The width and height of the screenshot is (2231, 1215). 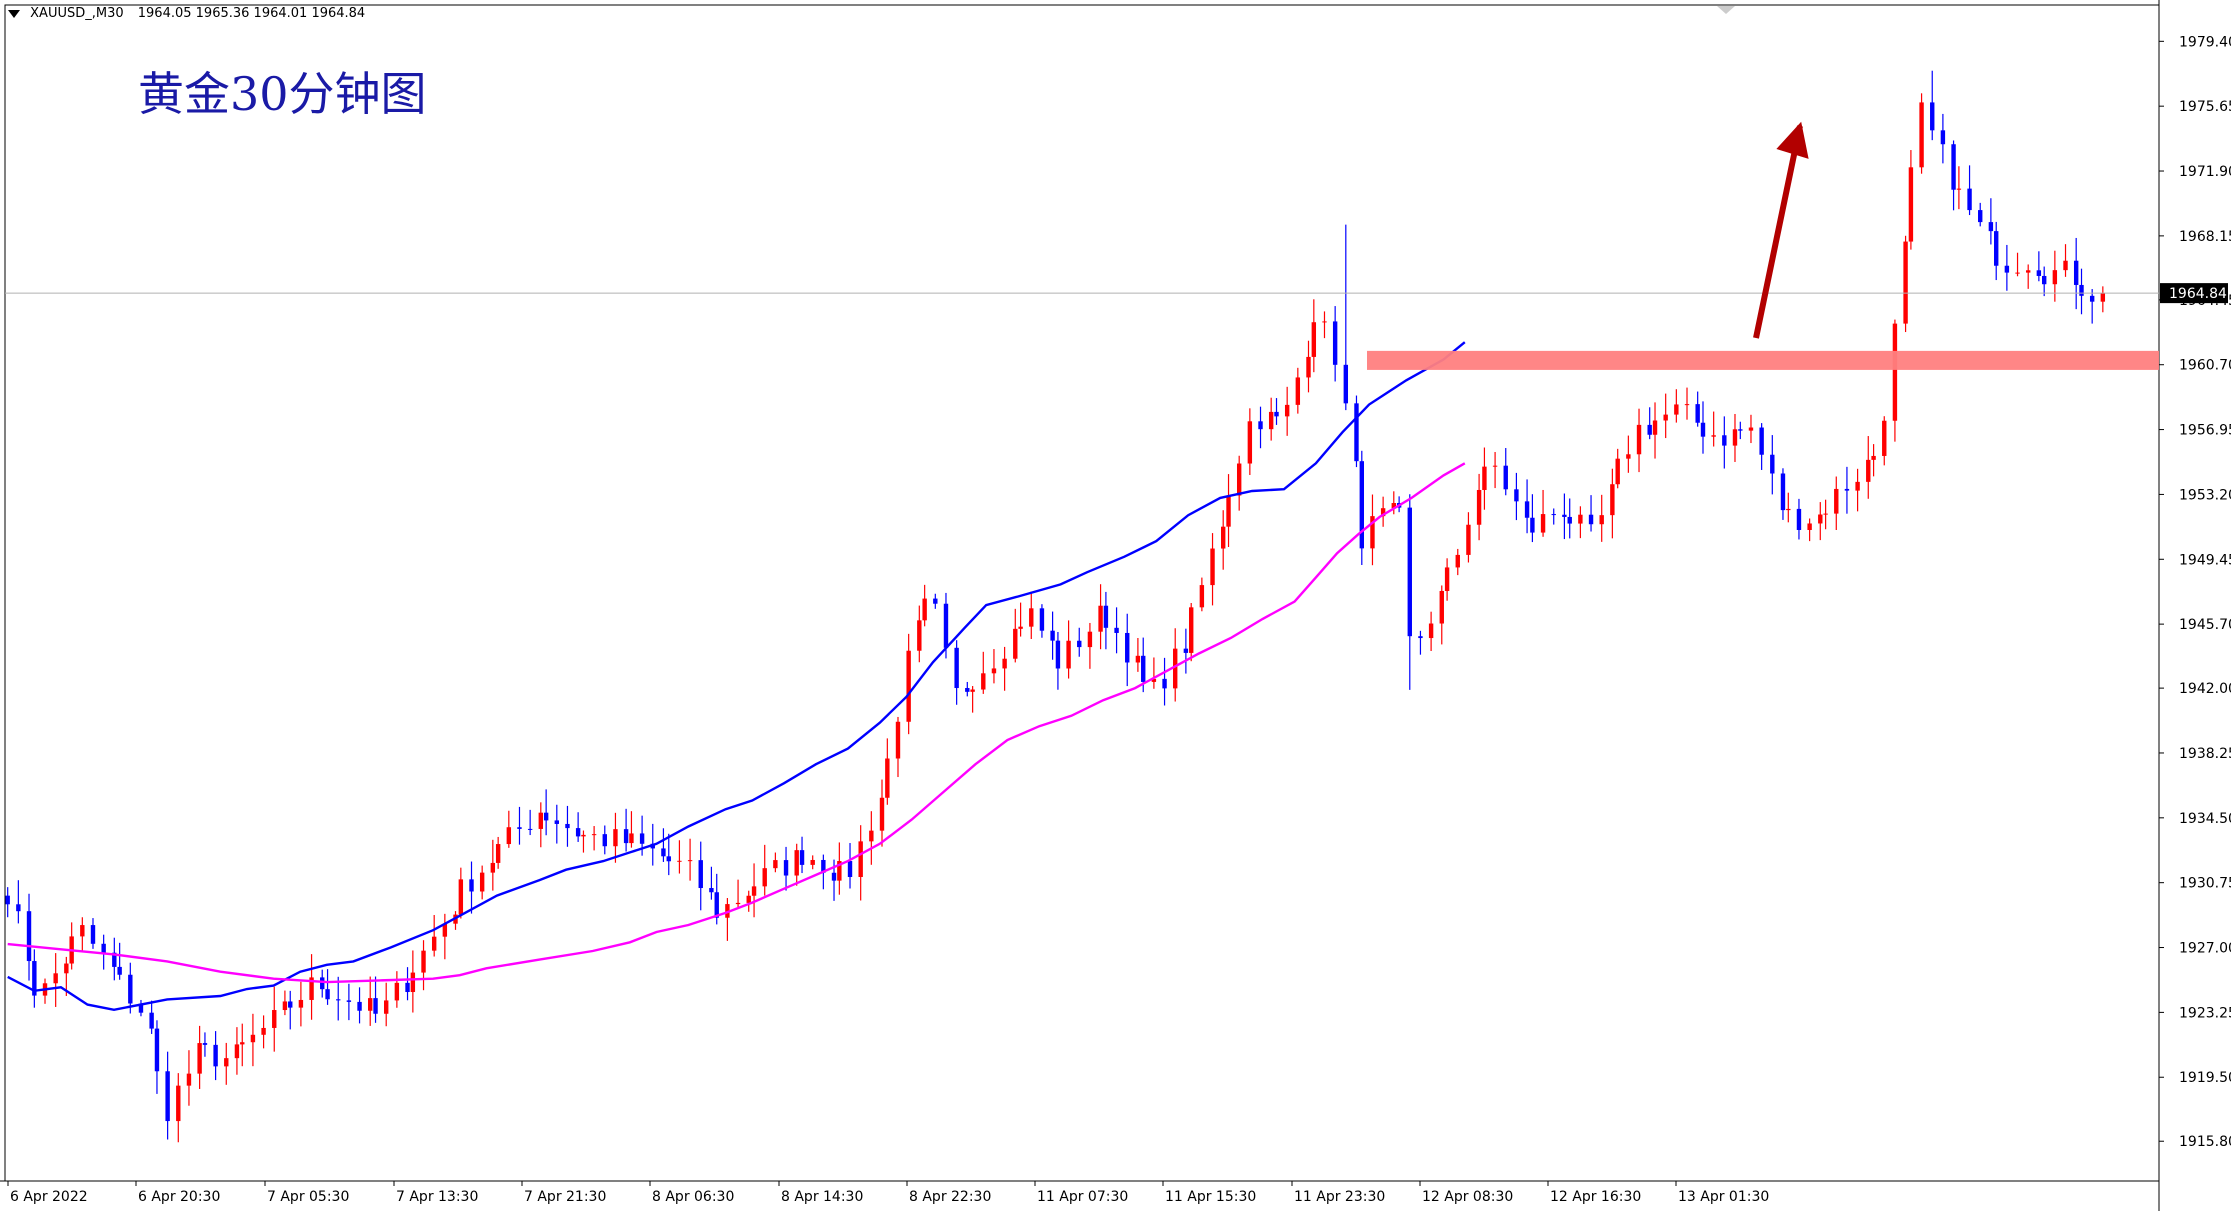 What do you see at coordinates (2205, 431) in the screenshot?
I see `y-tick-label: 1956.95` at bounding box center [2205, 431].